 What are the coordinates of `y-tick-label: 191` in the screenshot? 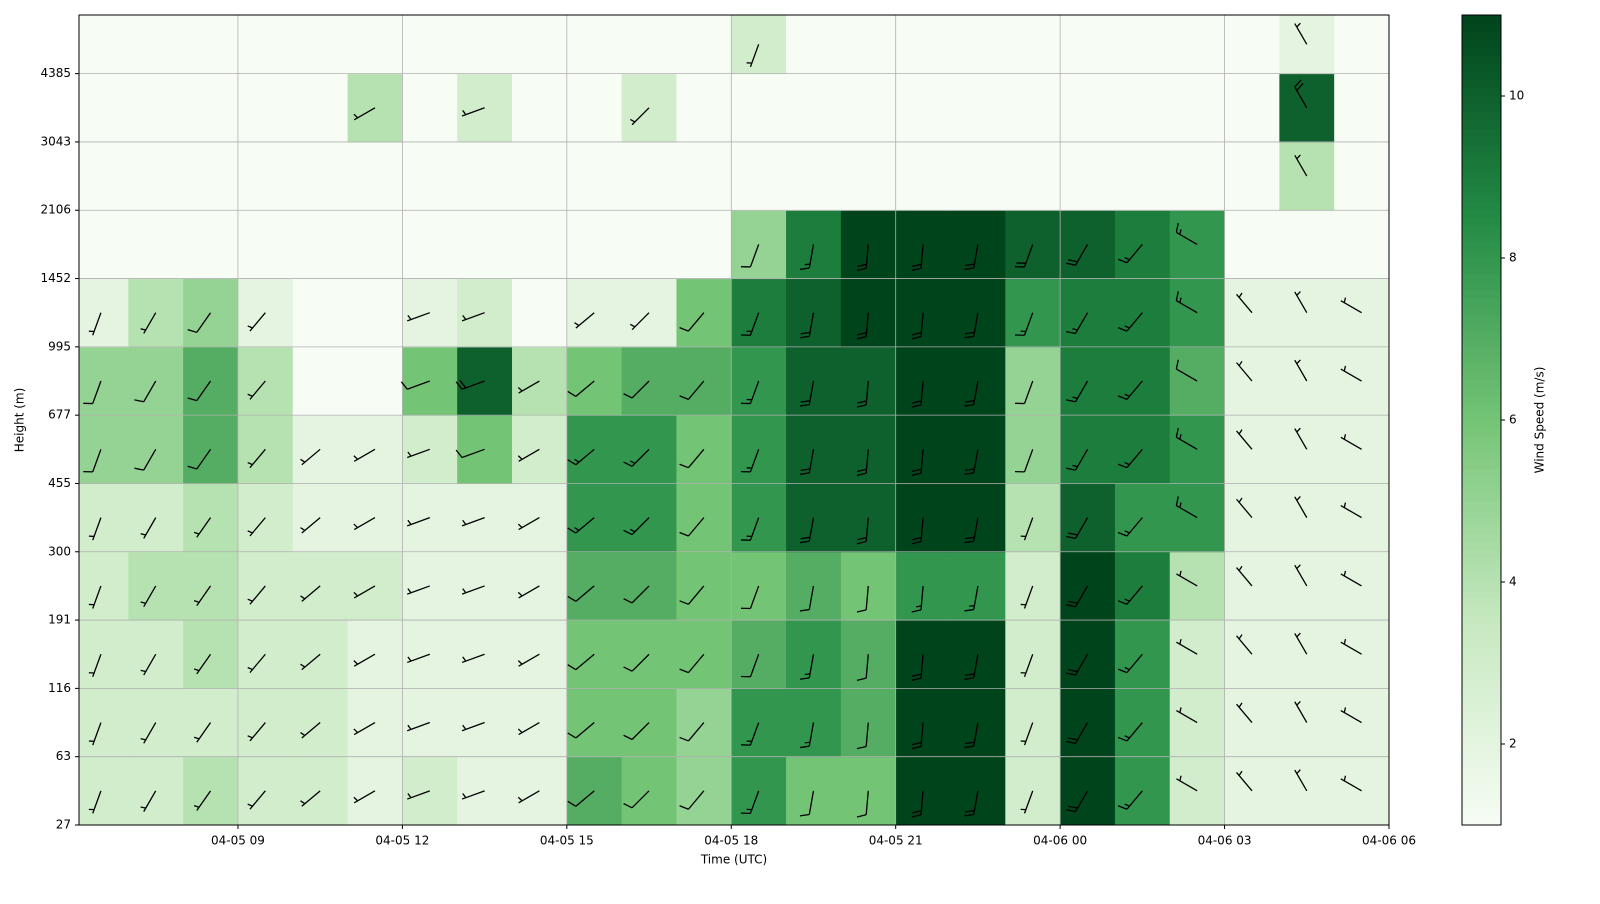 It's located at (59, 620).